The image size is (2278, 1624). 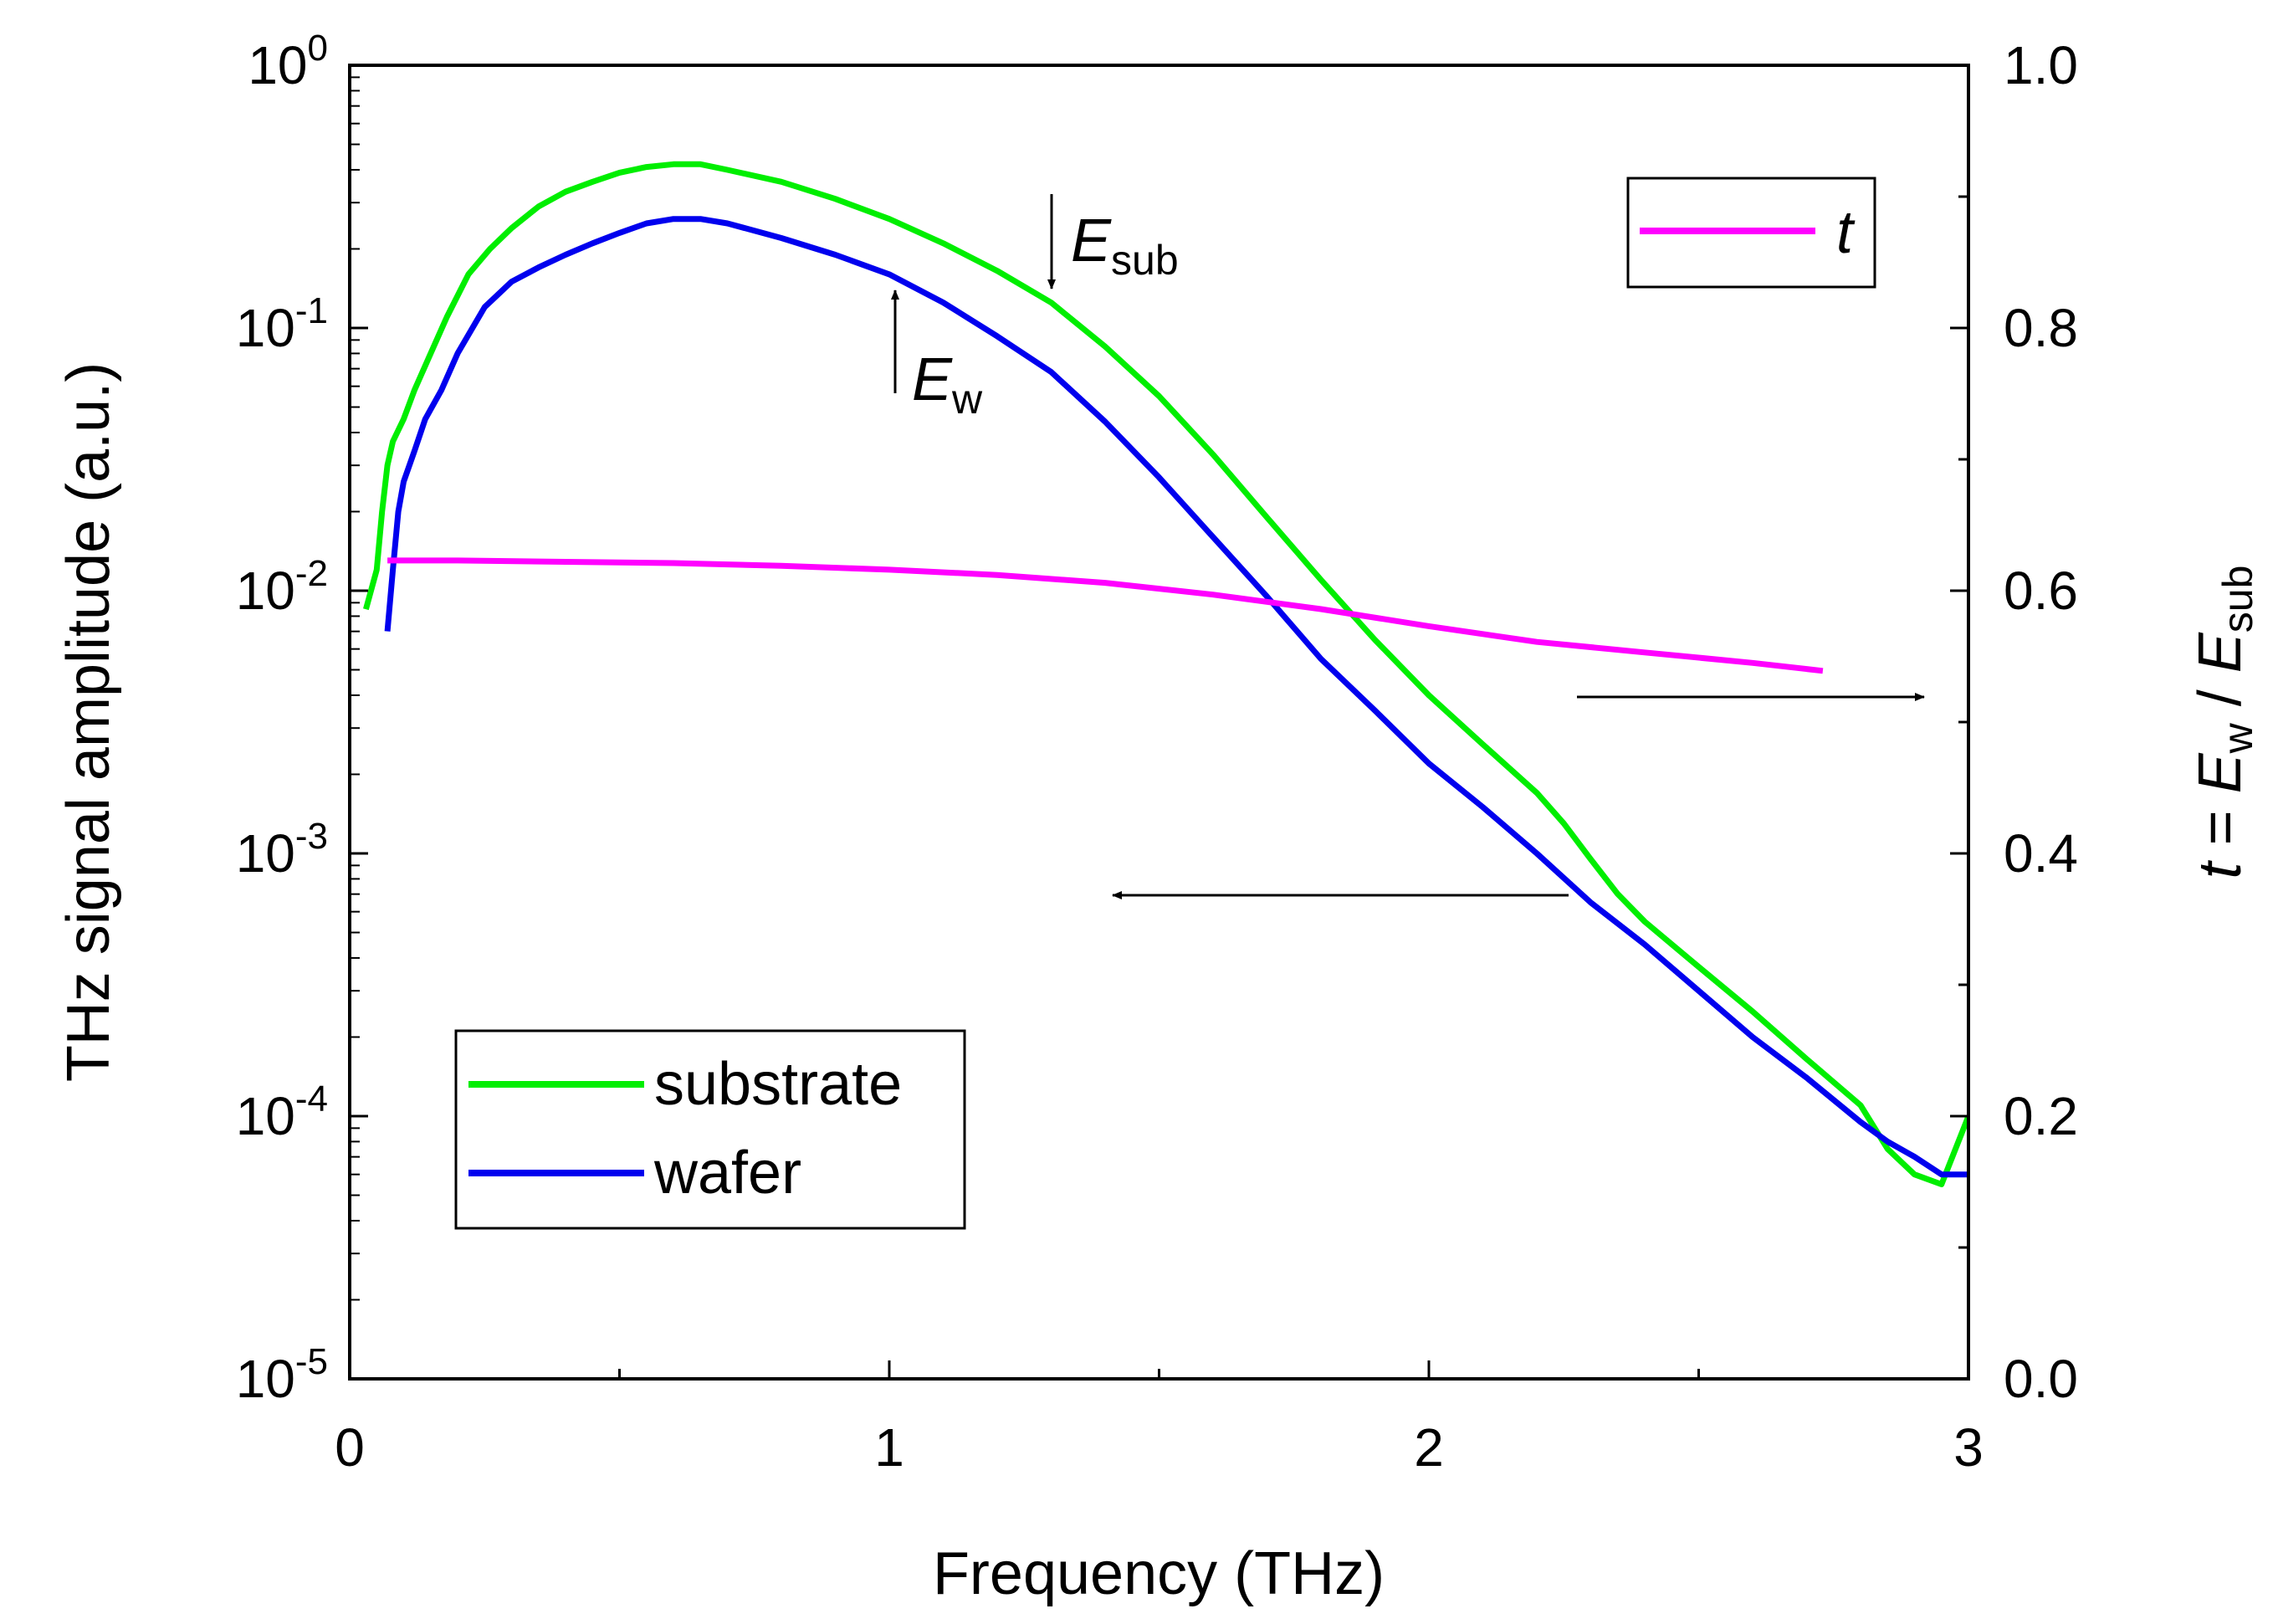 I want to click on right-title-E1: E, so click(x=2220, y=772).